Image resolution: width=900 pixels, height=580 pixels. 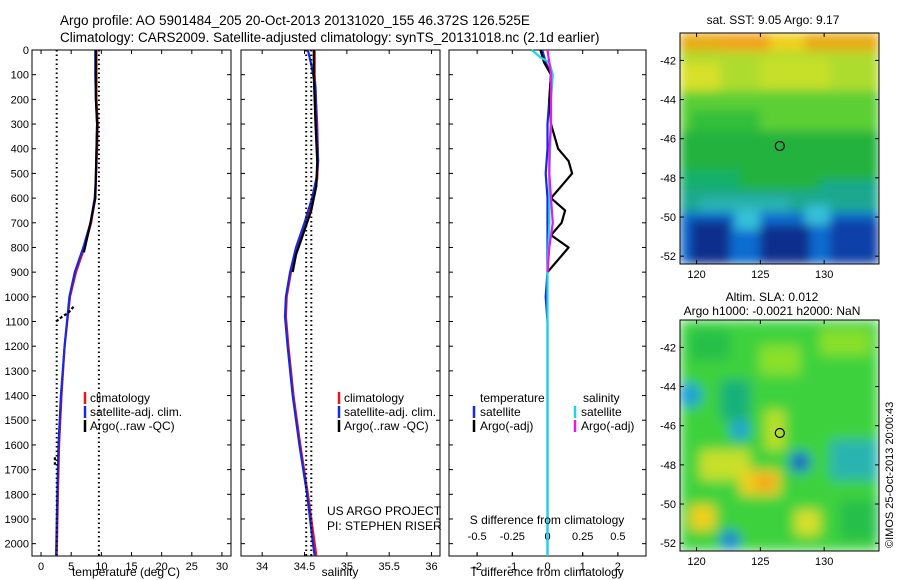 I want to click on x-tick-label: 34.5, so click(x=304, y=567).